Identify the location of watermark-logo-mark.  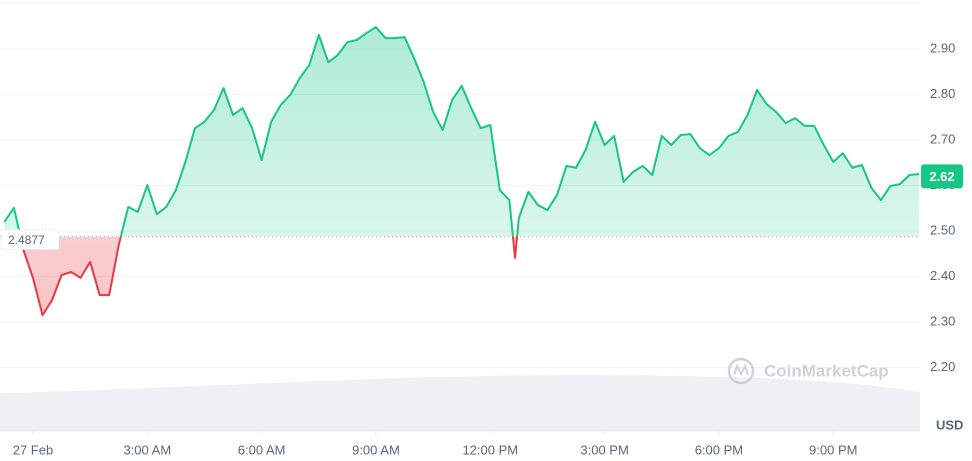
(741, 370).